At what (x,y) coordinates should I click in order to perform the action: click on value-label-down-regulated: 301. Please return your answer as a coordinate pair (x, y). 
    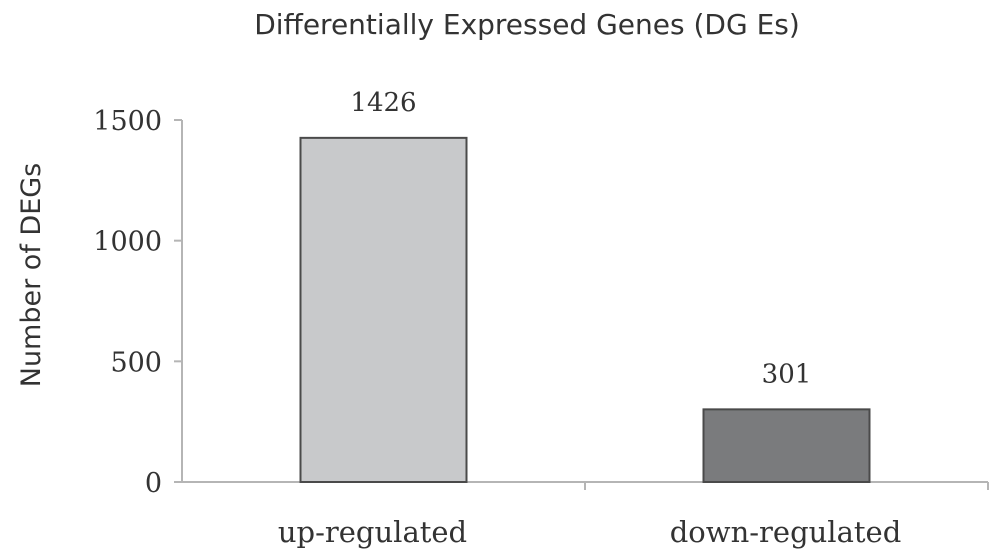
    Looking at the image, I should click on (787, 374).